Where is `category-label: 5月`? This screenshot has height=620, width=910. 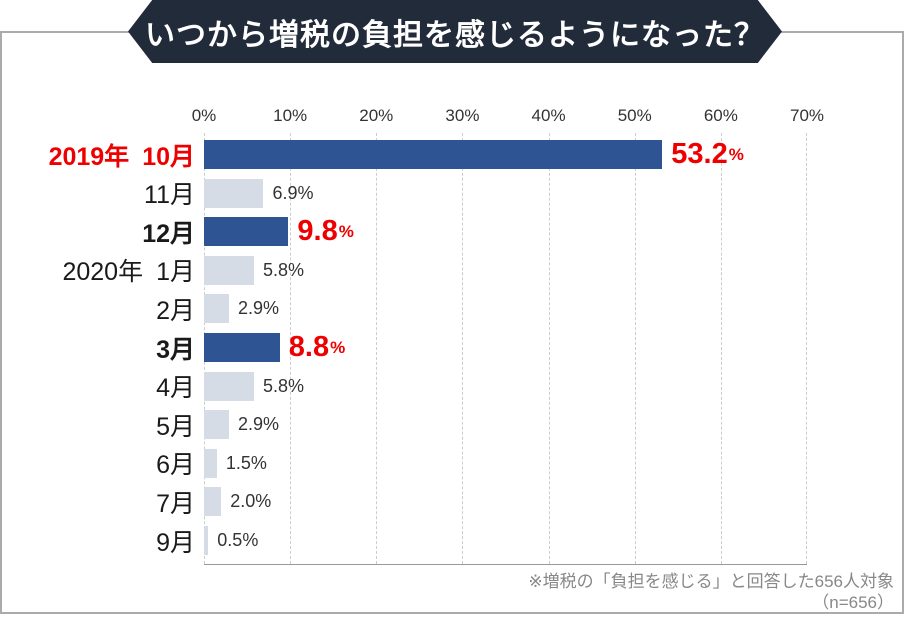
category-label: 5月 is located at coordinates (97, 424).